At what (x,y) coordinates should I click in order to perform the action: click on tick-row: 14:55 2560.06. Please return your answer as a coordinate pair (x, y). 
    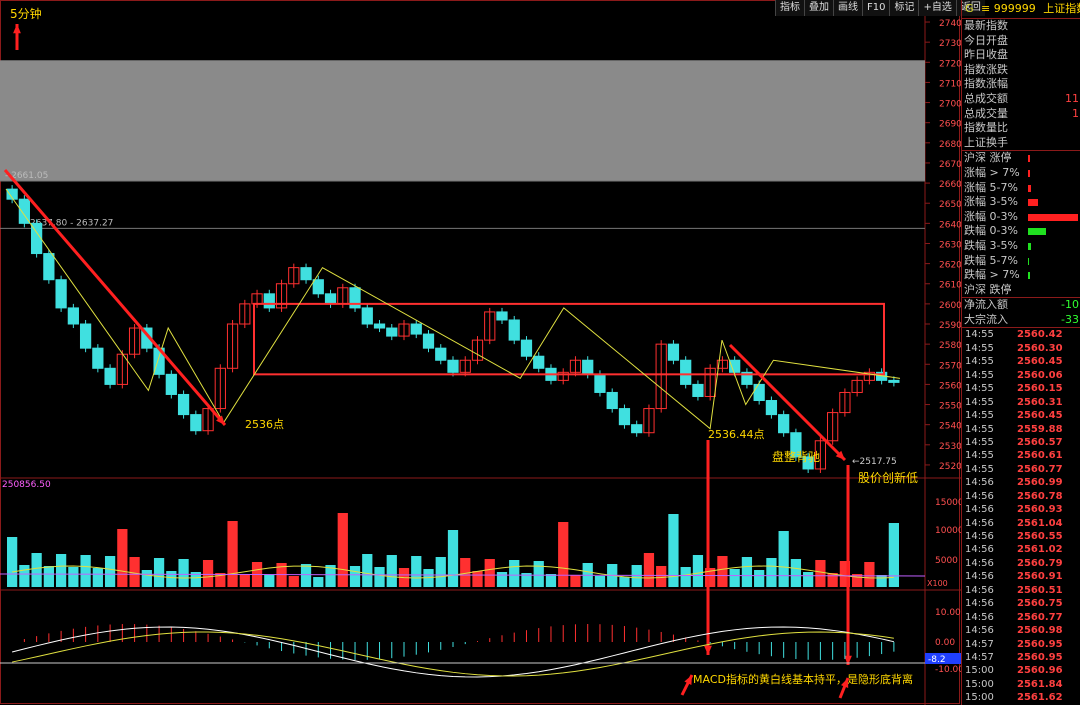
    Looking at the image, I should click on (1021, 375).